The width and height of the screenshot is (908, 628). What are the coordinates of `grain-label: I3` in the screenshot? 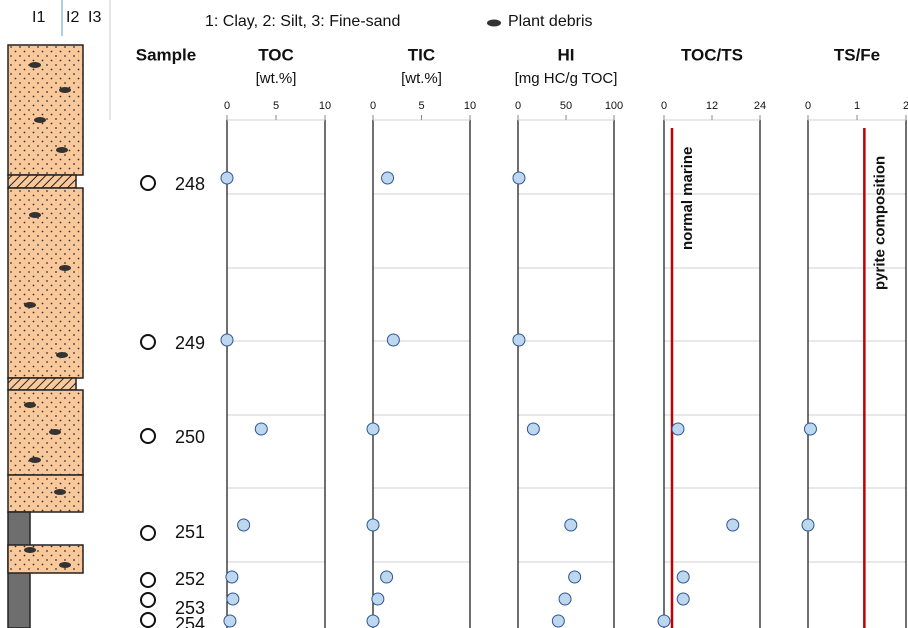 It's located at (94, 17).